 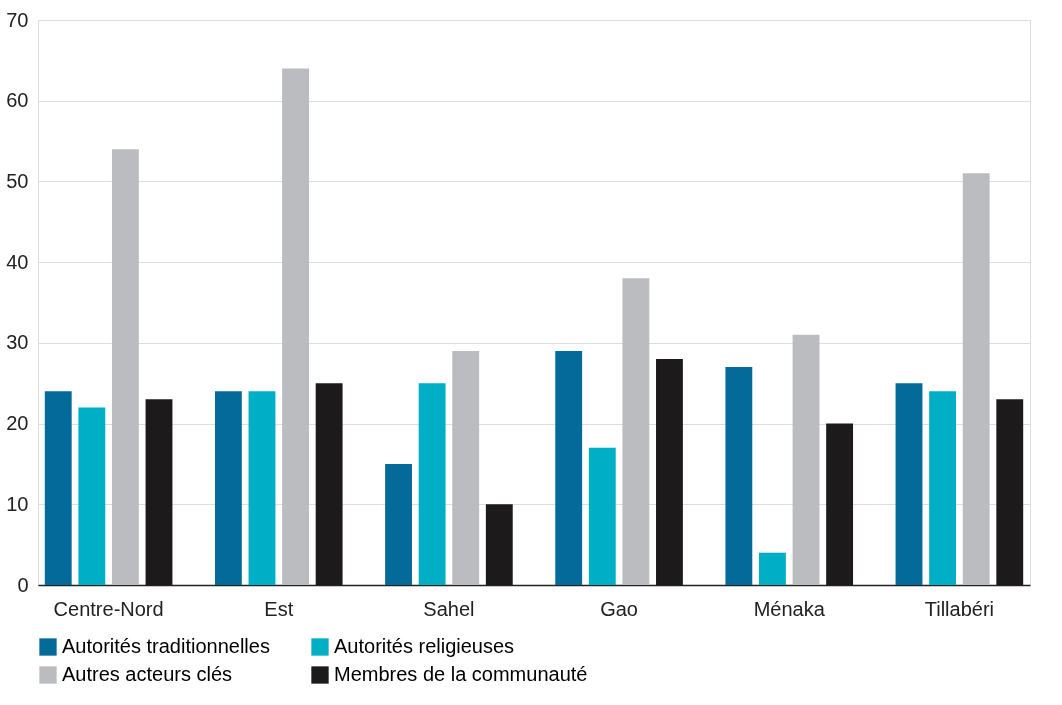 What do you see at coordinates (461, 674) in the screenshot?
I see `legend-label: Membres de la communauté` at bounding box center [461, 674].